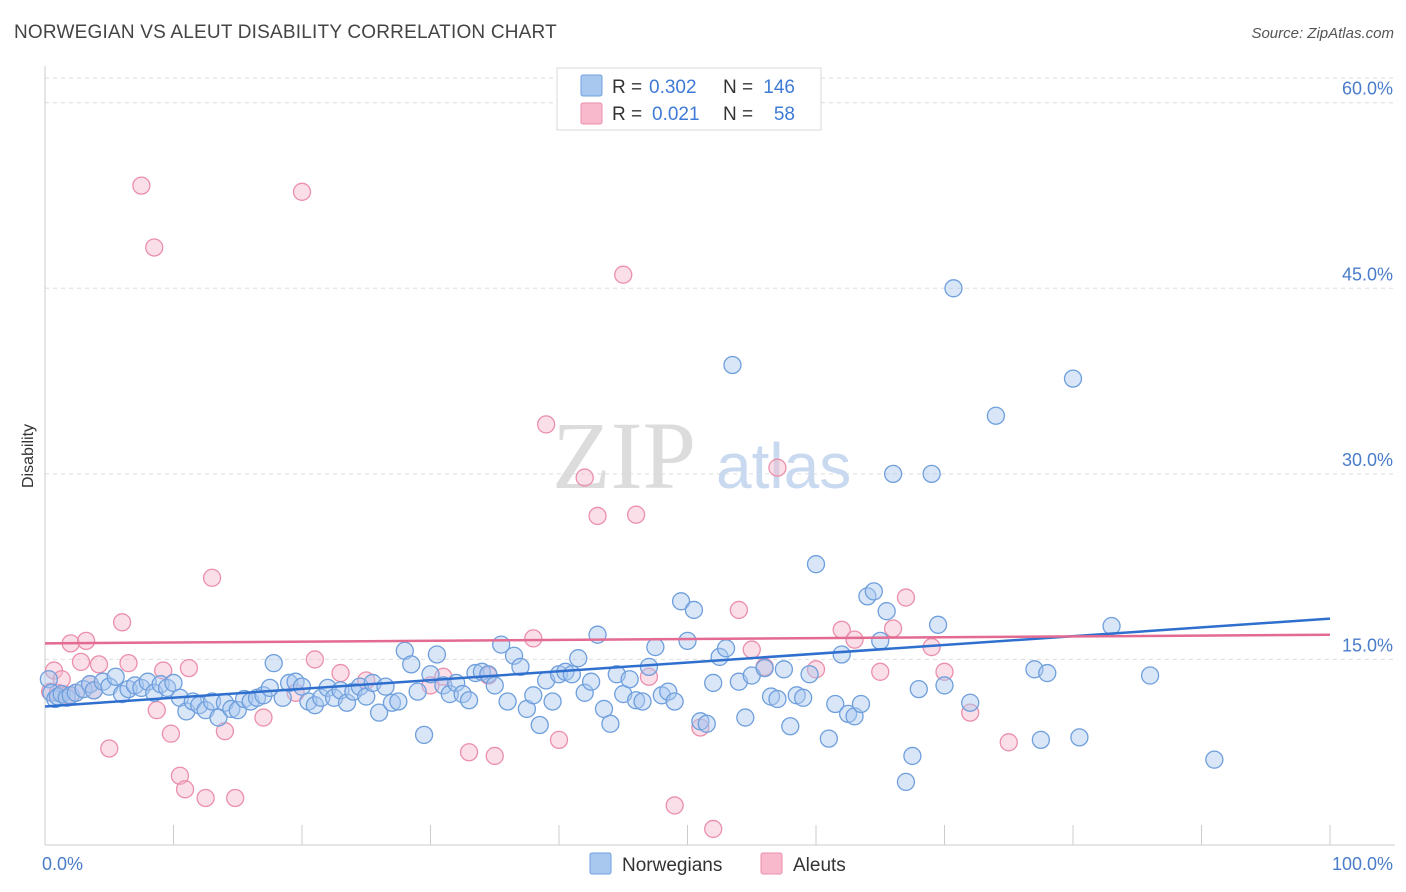 The image size is (1406, 892). What do you see at coordinates (591, 113) in the screenshot?
I see `legend-swatch-aleuts` at bounding box center [591, 113].